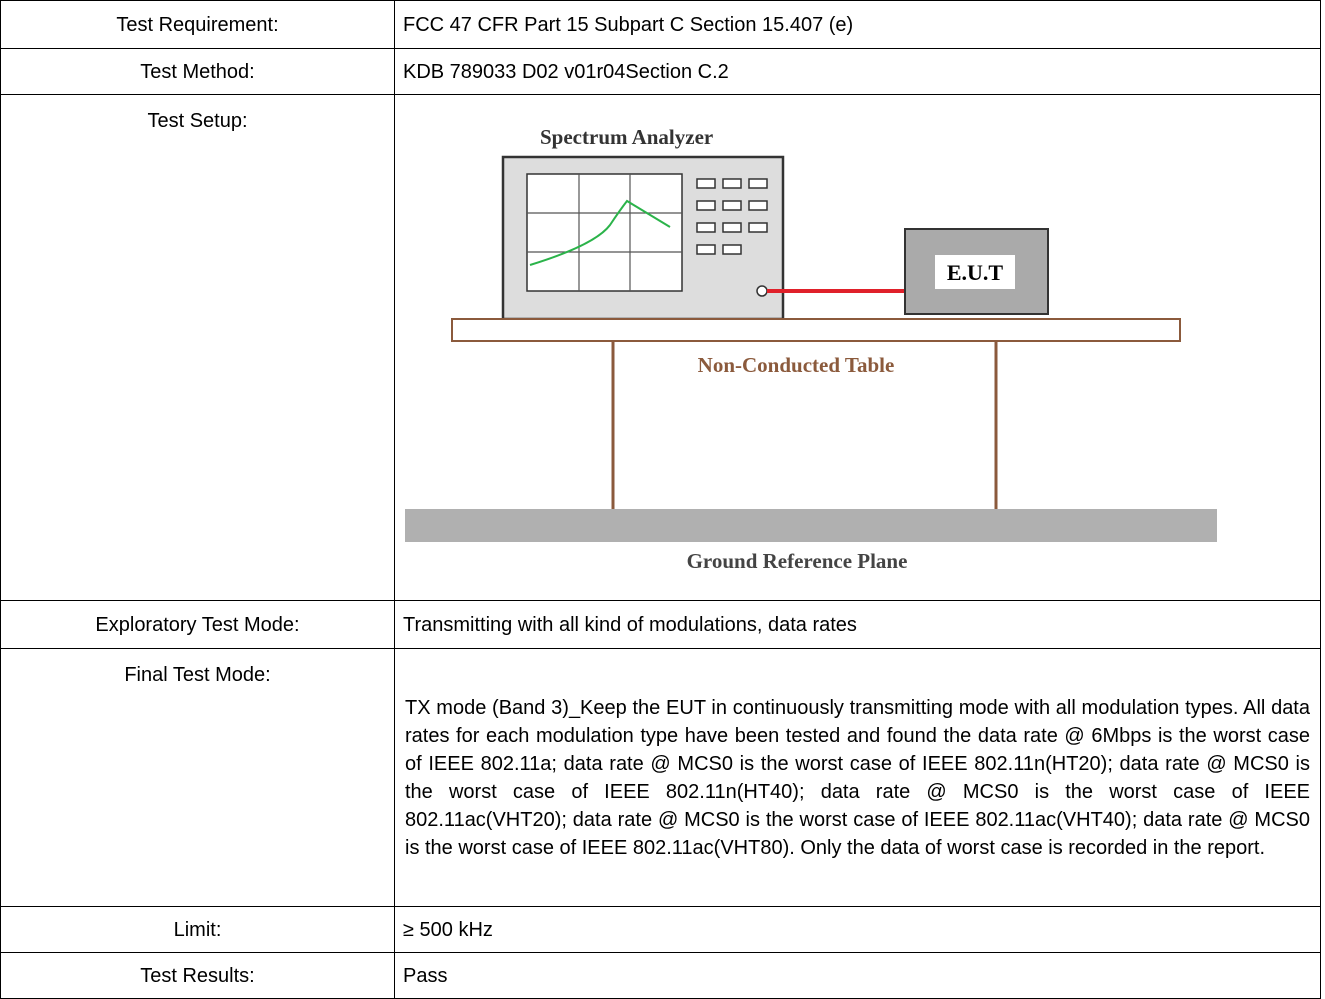  Describe the element at coordinates (732, 237) in the screenshot. I see `buttons` at that location.